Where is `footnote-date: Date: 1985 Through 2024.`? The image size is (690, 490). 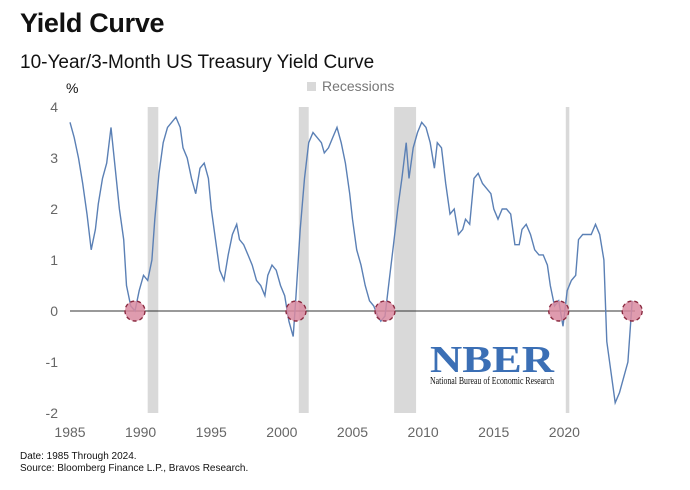 footnote-date: Date: 1985 Through 2024. is located at coordinates (78, 456).